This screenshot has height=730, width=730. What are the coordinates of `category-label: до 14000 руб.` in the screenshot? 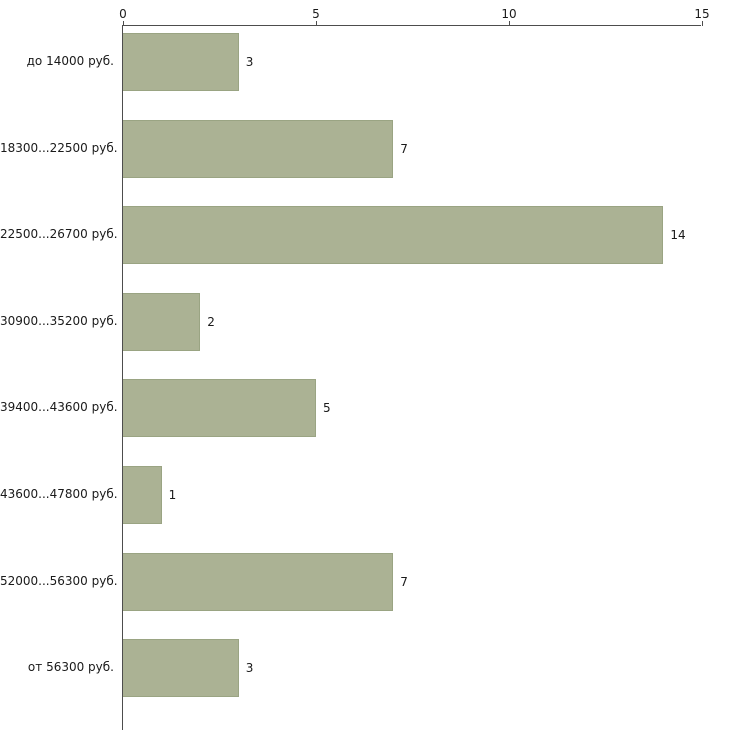 It's located at (70, 61).